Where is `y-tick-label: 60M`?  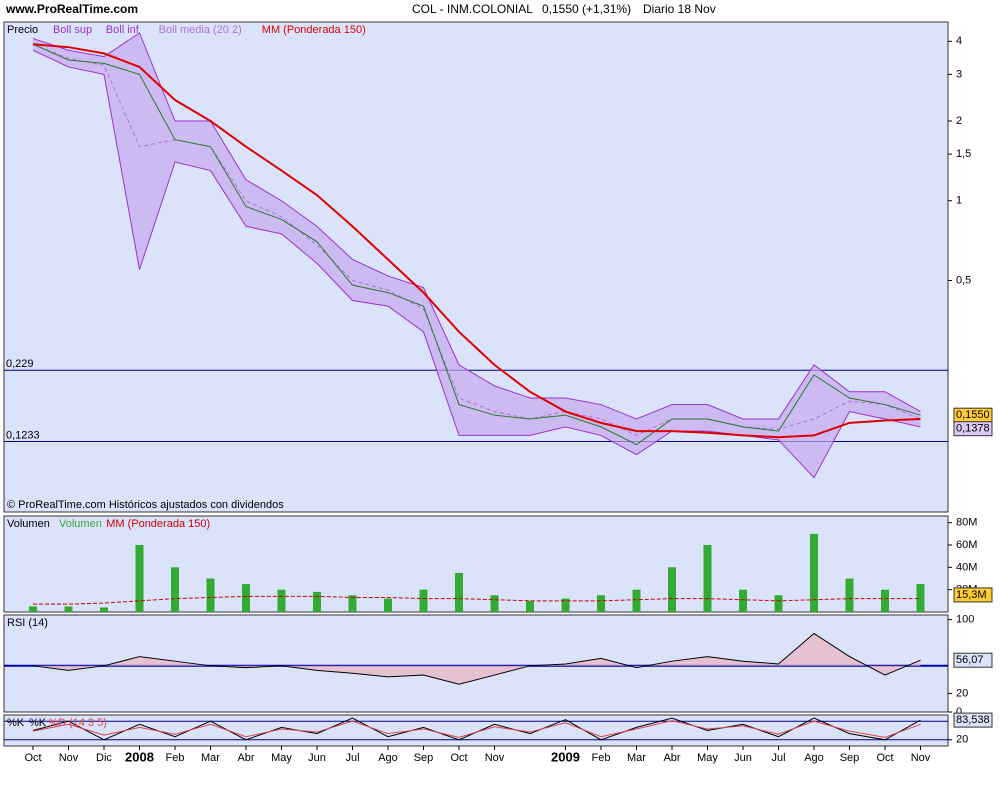 y-tick-label: 60M is located at coordinates (966, 545).